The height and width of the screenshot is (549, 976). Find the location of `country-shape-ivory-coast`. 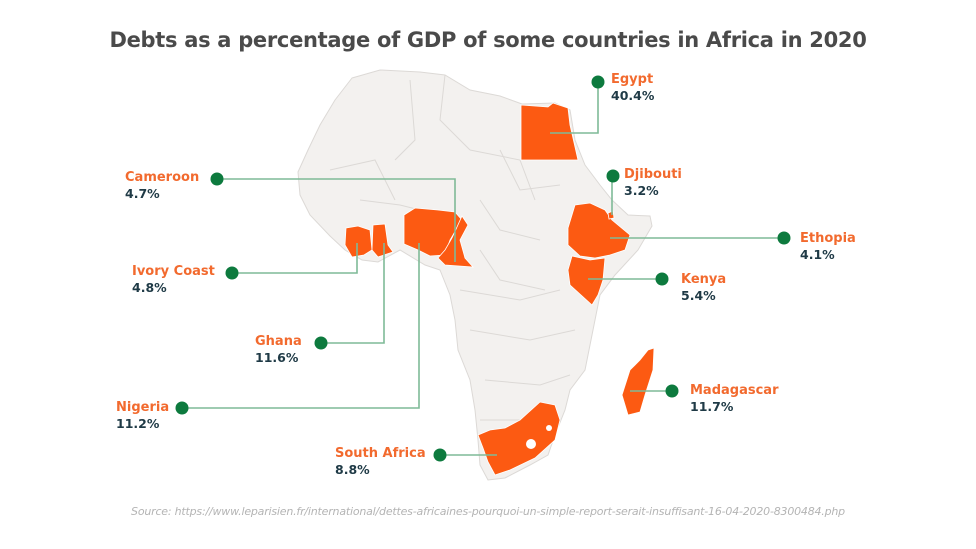

country-shape-ivory-coast is located at coordinates (358, 241).